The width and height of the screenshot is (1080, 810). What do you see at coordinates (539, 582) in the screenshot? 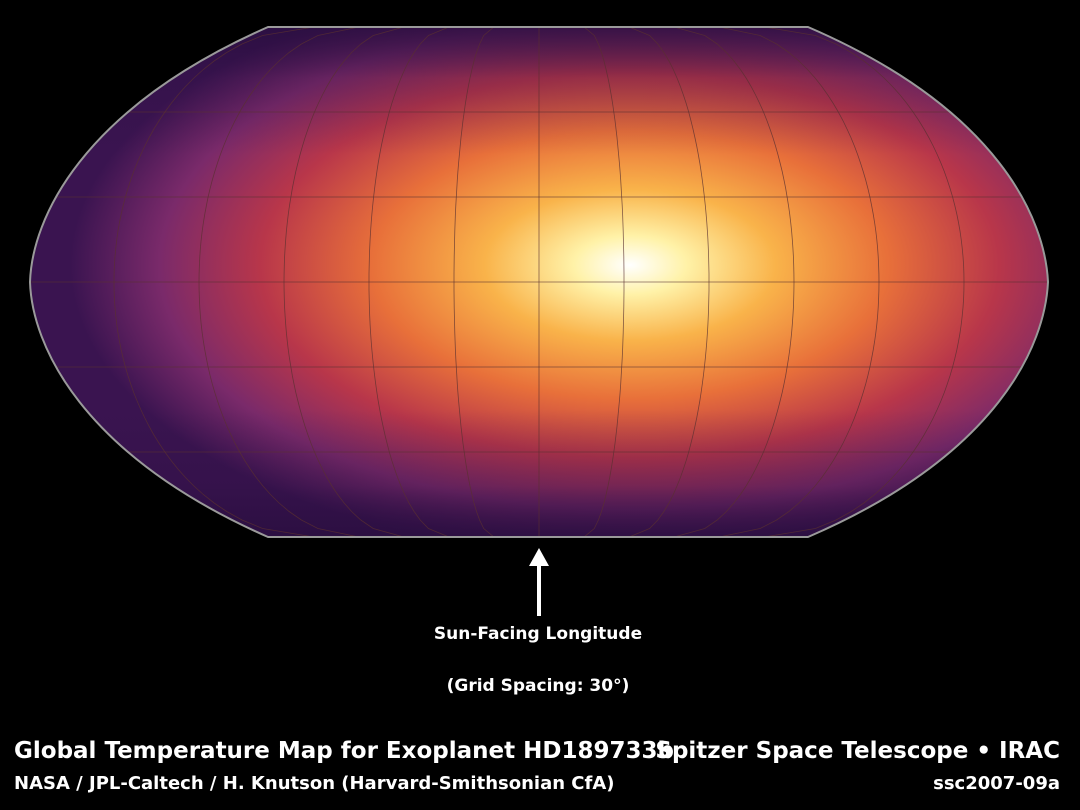
I see `up-arrow-icon` at bounding box center [539, 582].